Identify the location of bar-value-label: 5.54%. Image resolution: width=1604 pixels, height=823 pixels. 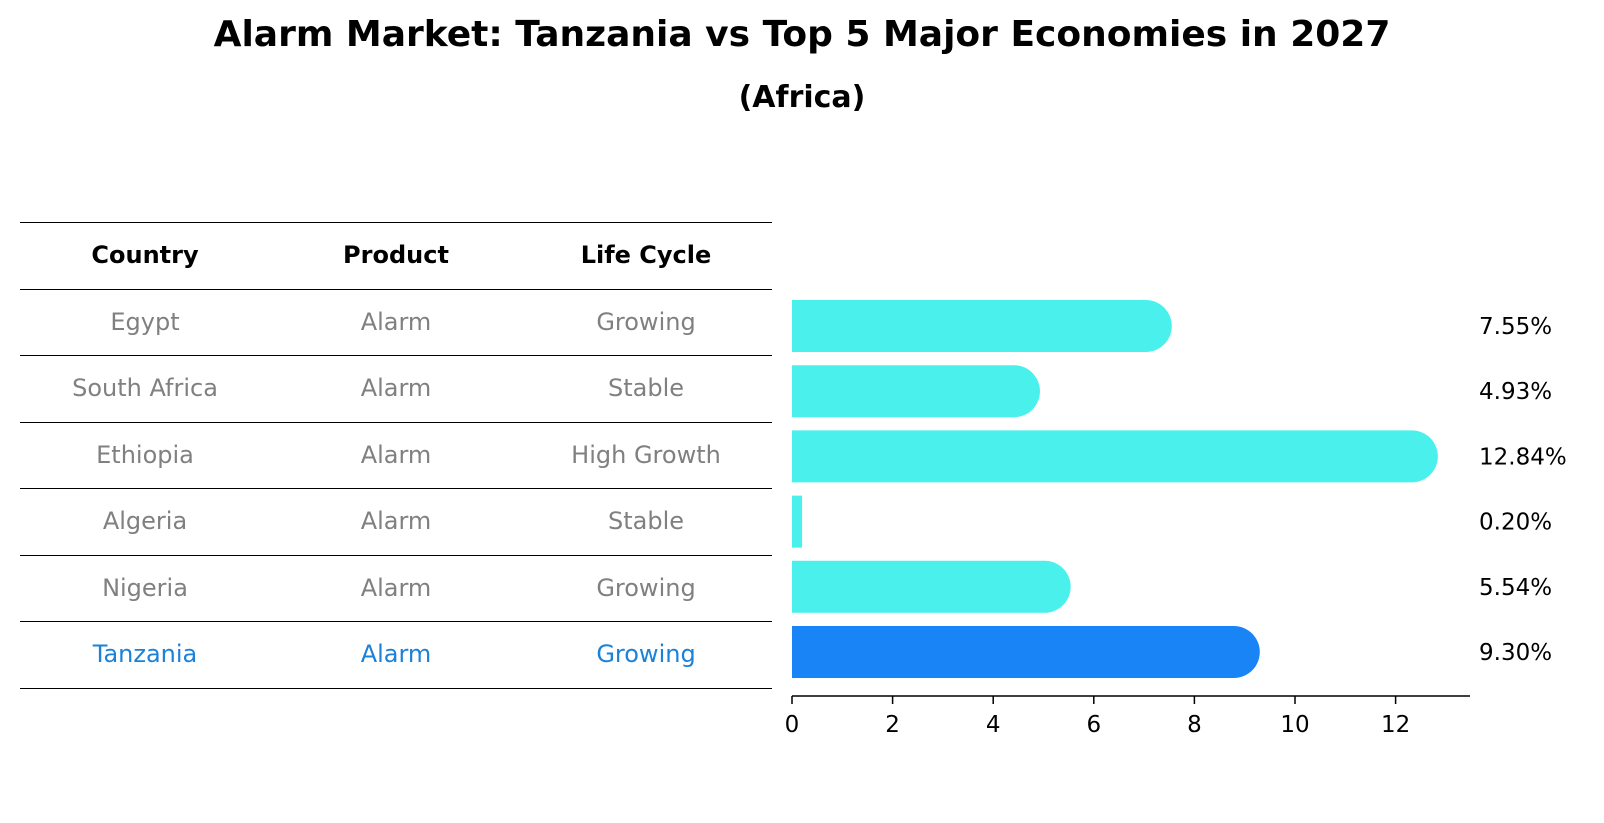
(1515, 588).